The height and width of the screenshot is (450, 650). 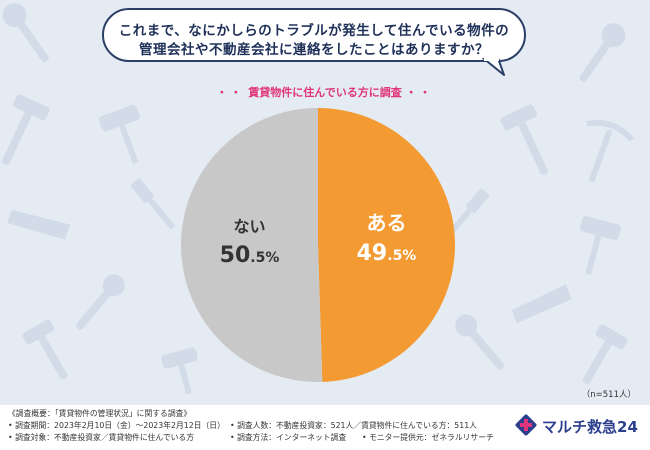 I want to click on survey-target: • 調査対象：不動産投資家／賃貸物件に住んでいる方, so click(x=101, y=437).